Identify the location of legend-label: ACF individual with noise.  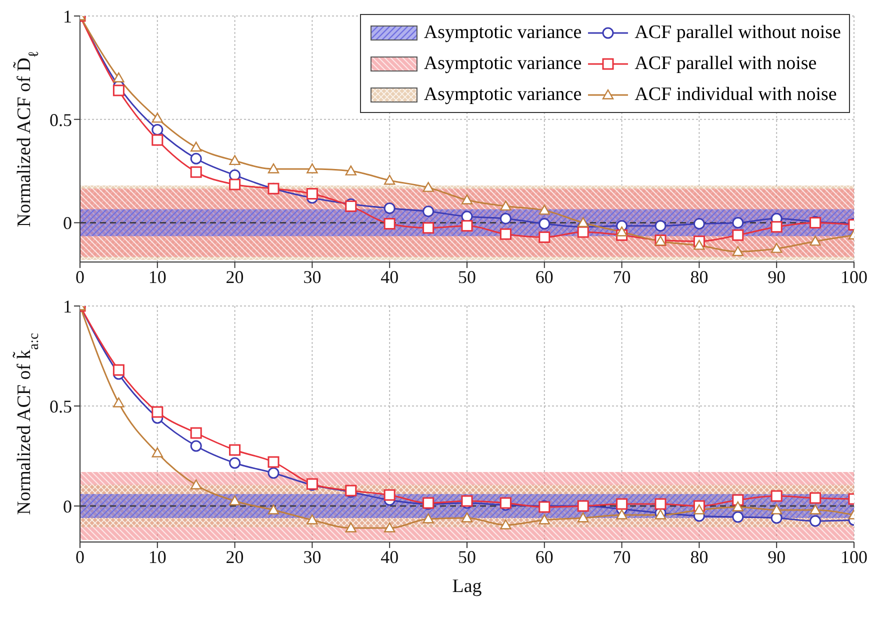
(735, 94).